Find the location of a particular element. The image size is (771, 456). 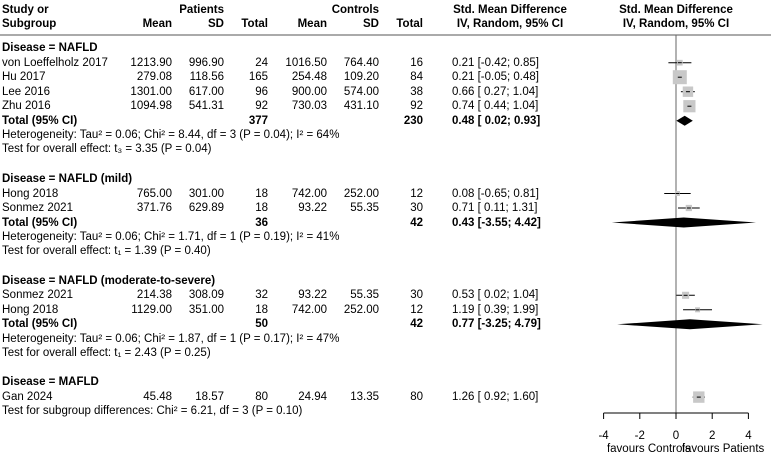

study-p-mean: 1129.00 is located at coordinates (151, 309).